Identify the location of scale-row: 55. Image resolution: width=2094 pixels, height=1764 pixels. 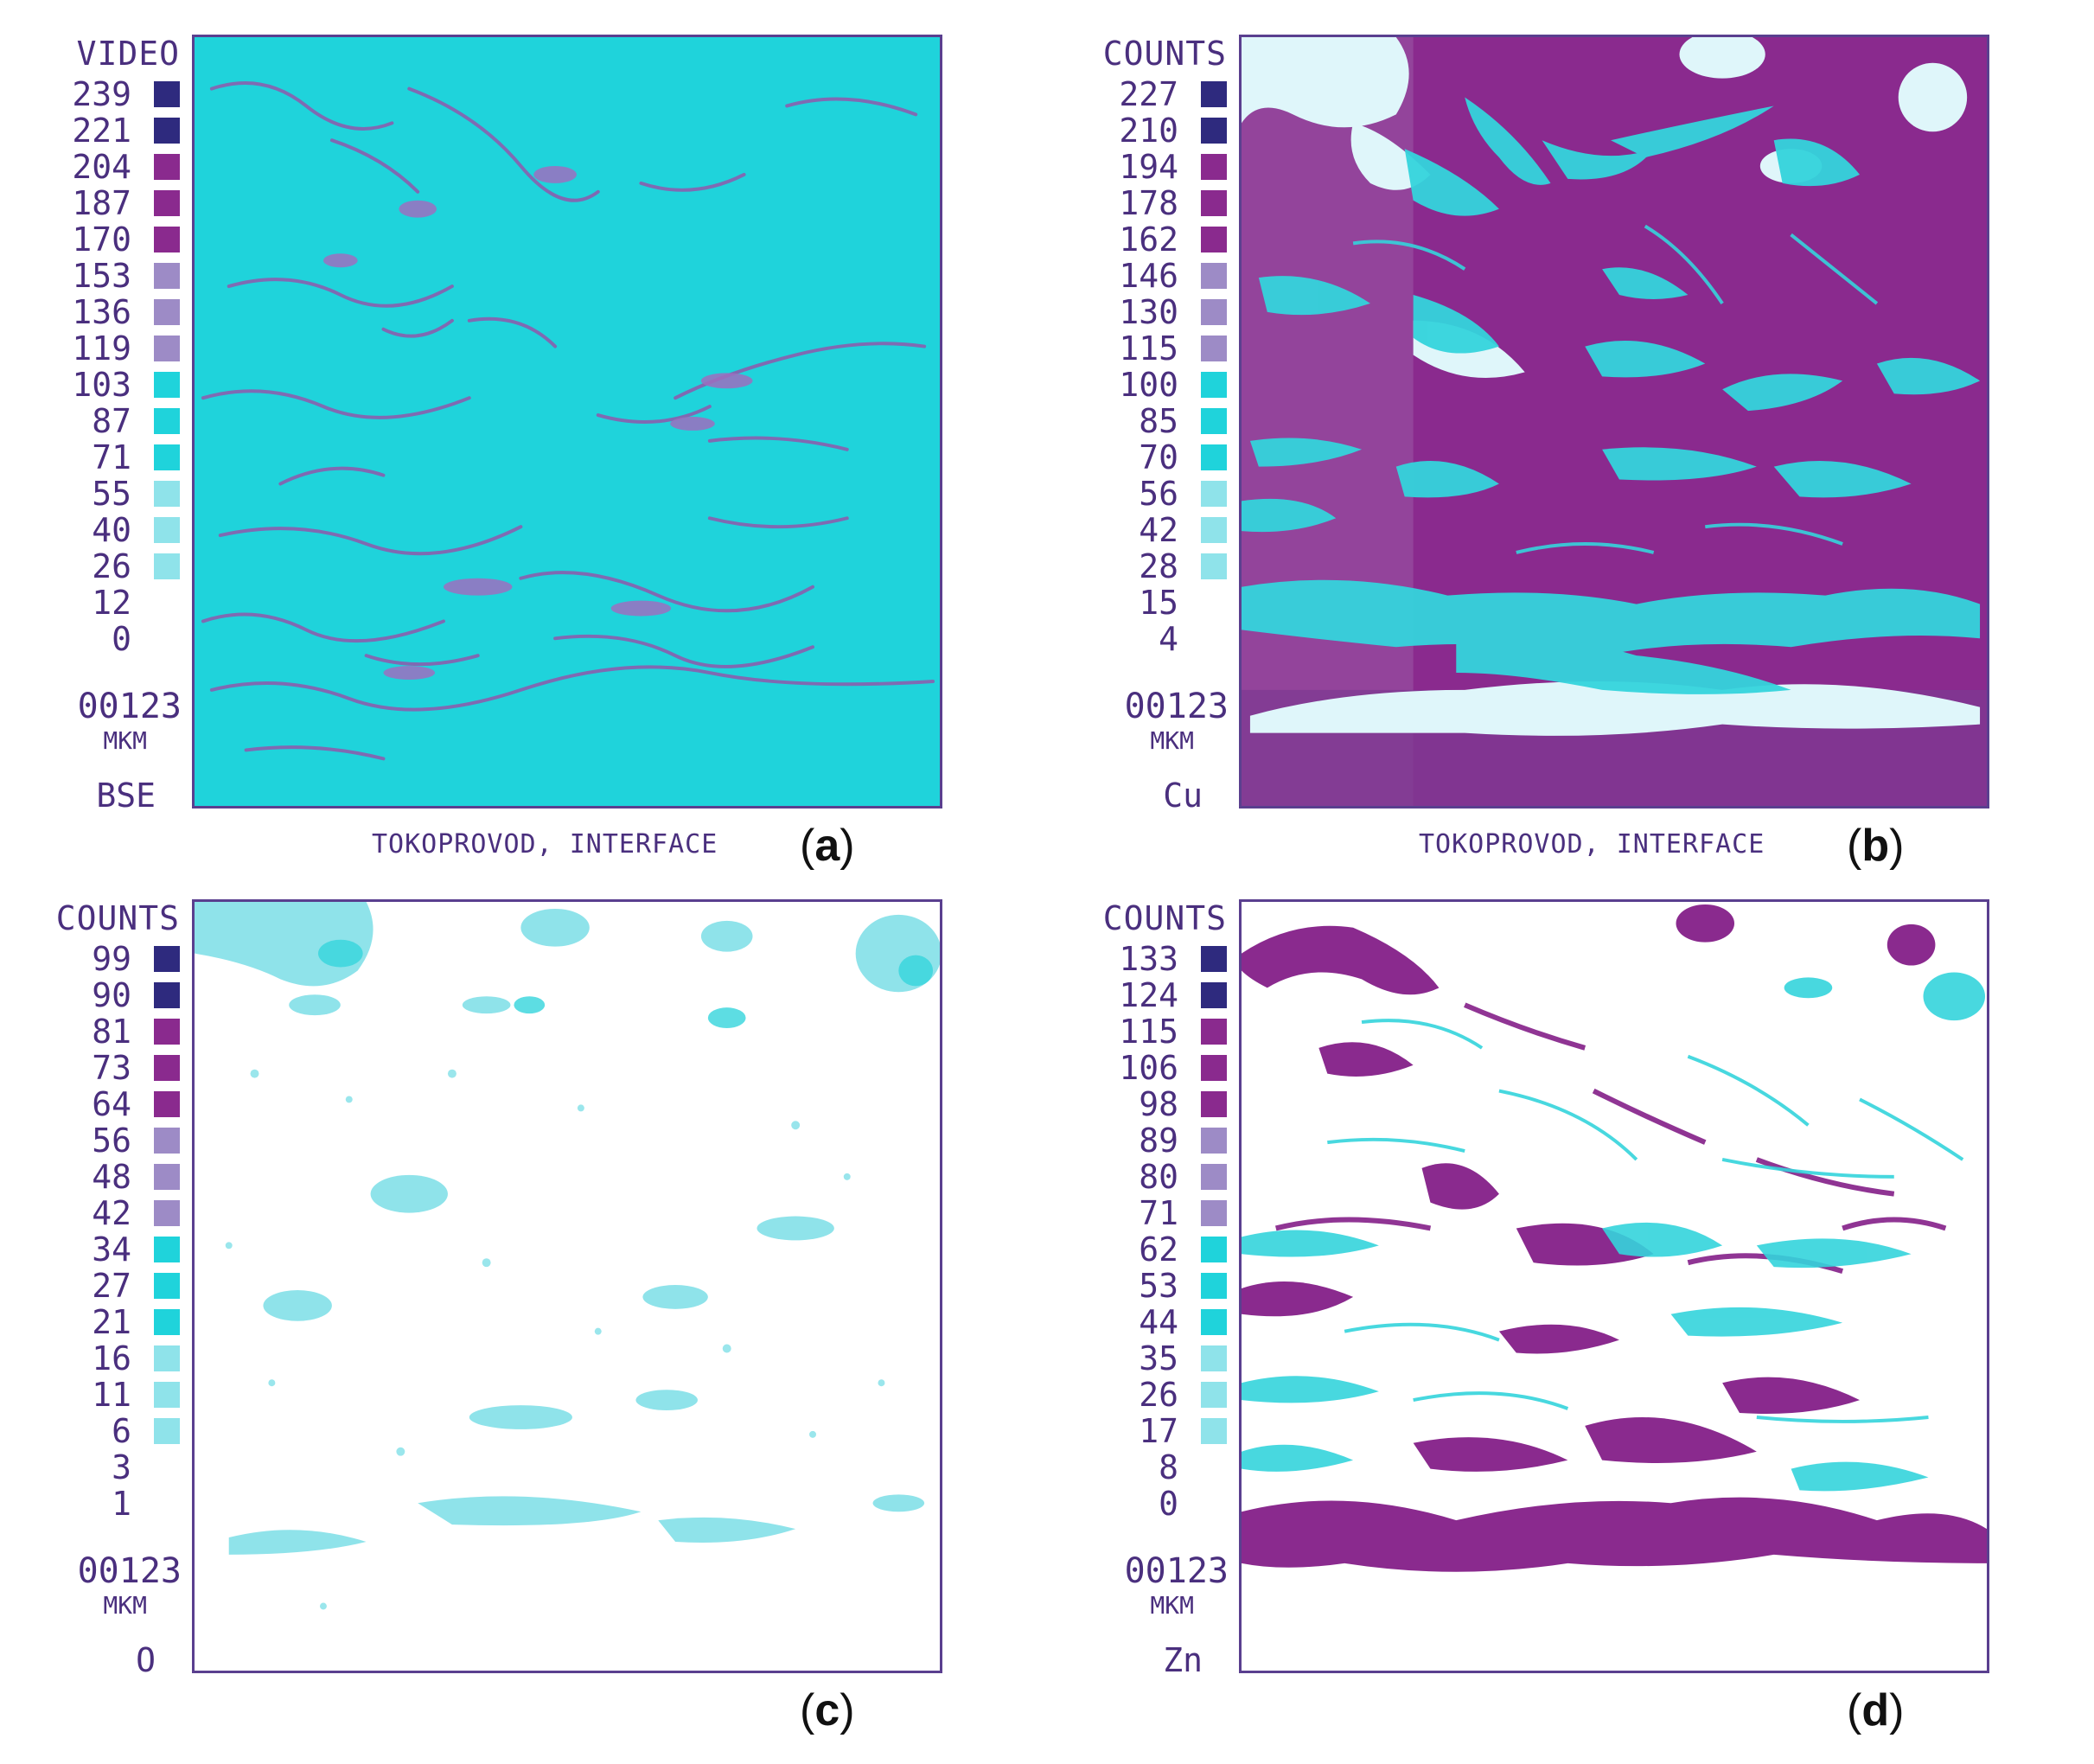
(121, 494).